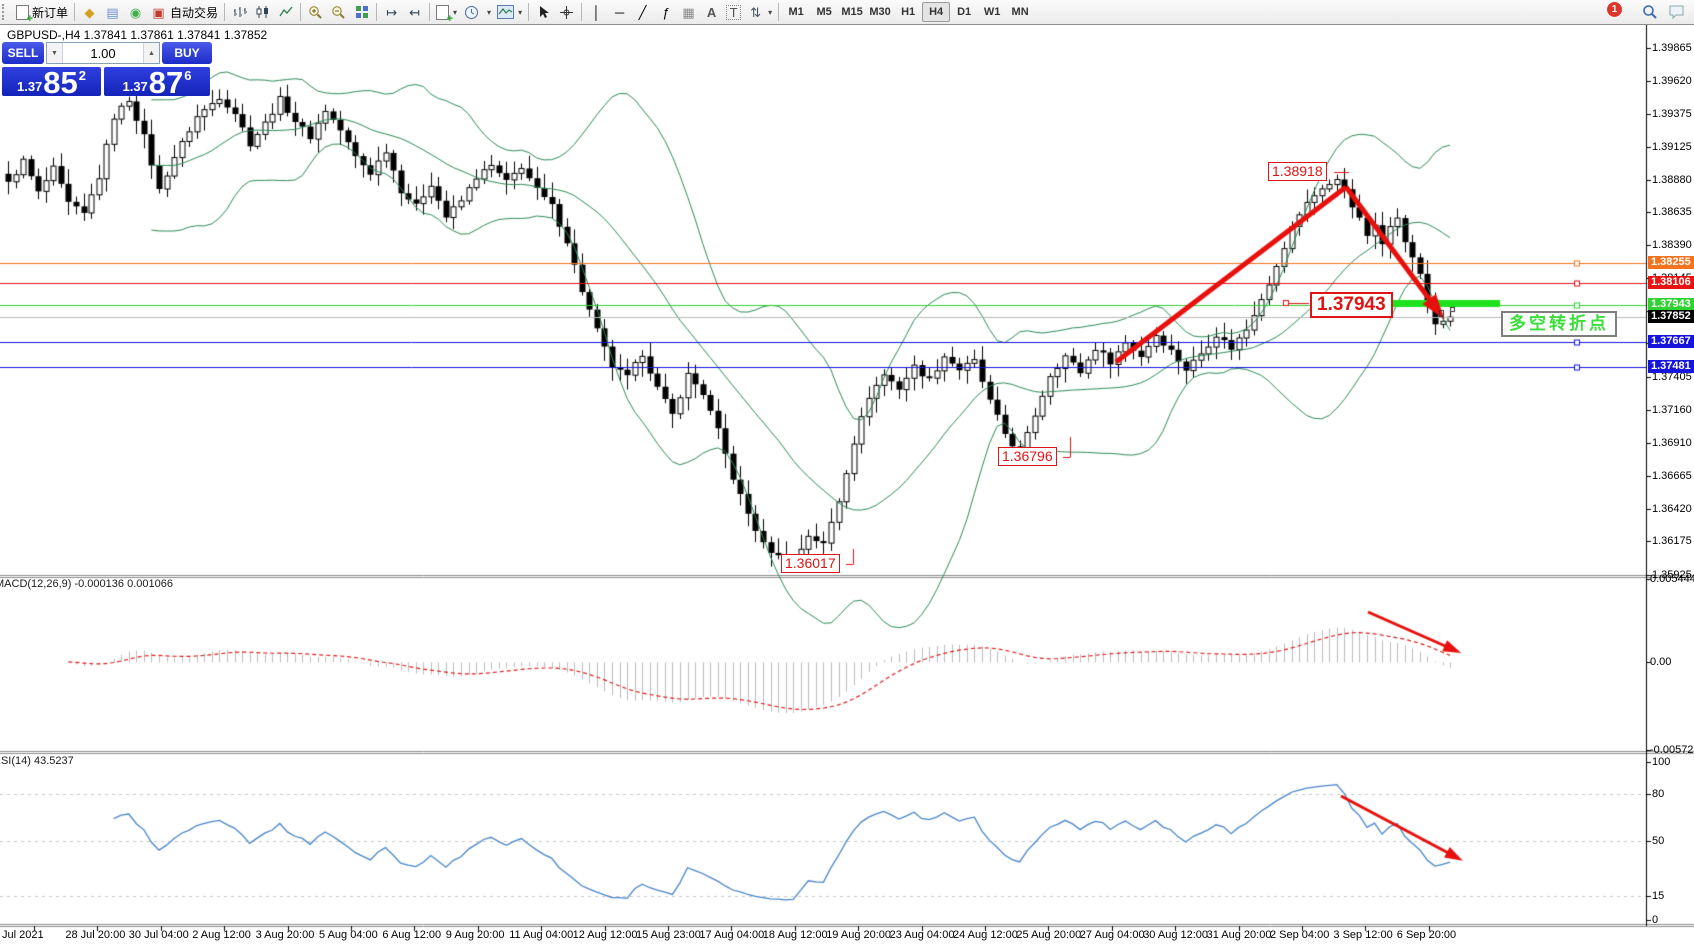 This screenshot has height=946, width=1694. I want to click on template-icon, so click(506, 12).